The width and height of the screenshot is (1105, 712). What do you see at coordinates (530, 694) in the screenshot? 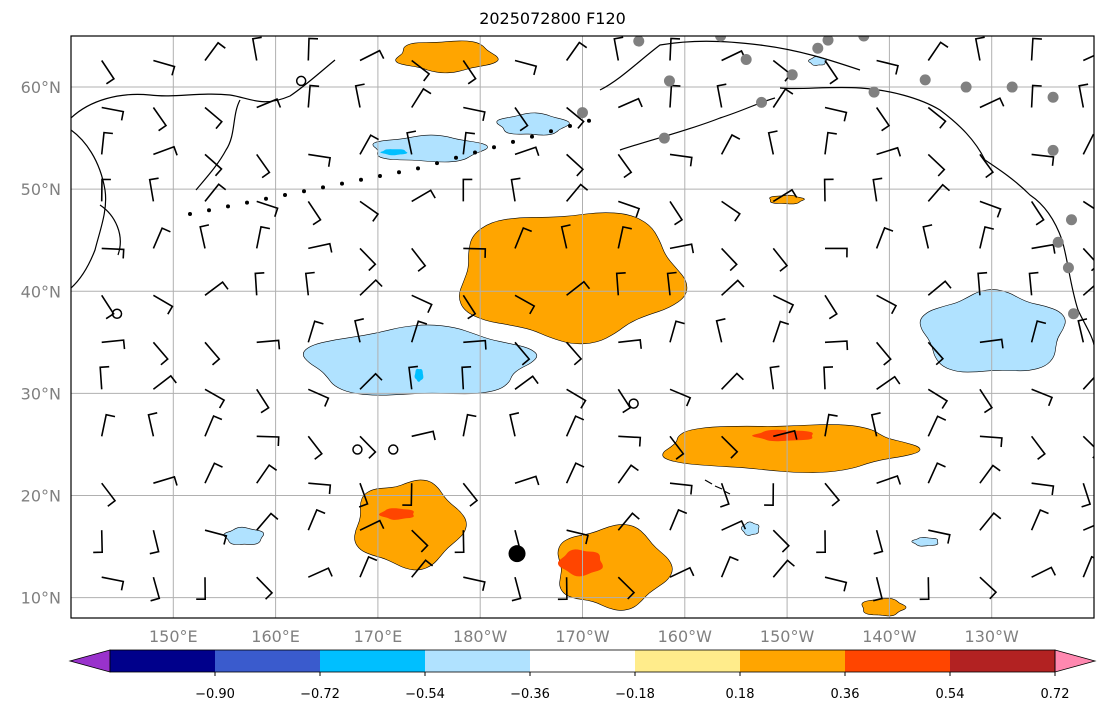
I see `colorbar-label: −0.36` at bounding box center [530, 694].